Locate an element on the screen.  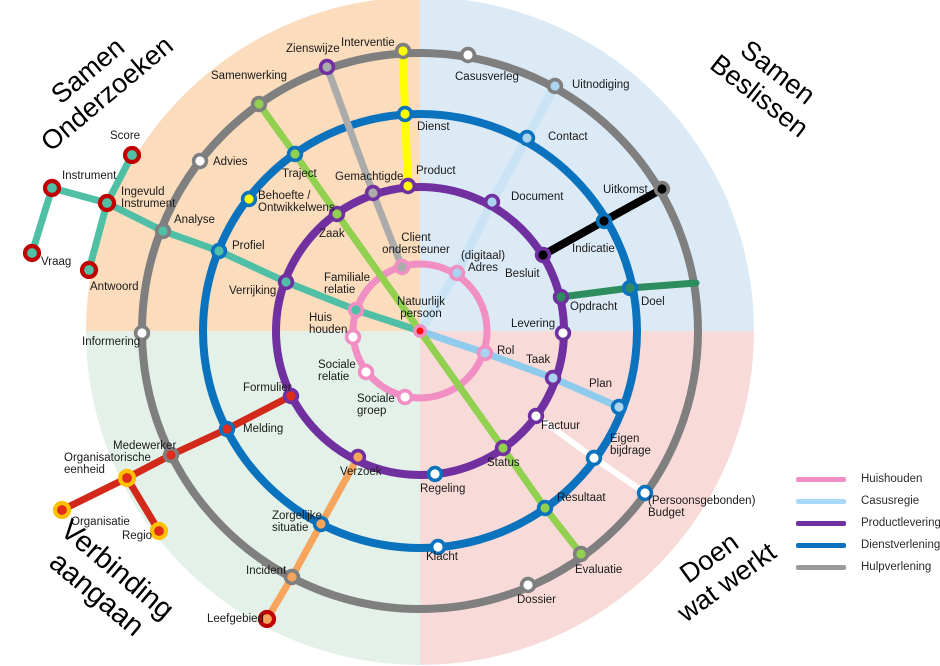
station-dot-eigen-bijdrage is located at coordinates (594, 458).